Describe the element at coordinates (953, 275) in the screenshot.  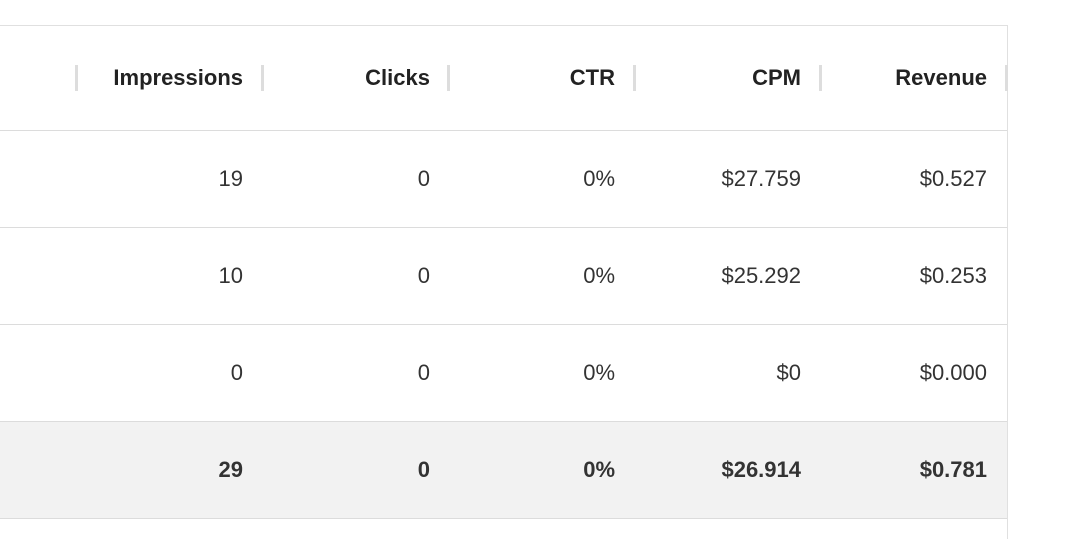
I see `table-cell: $0.253` at that location.